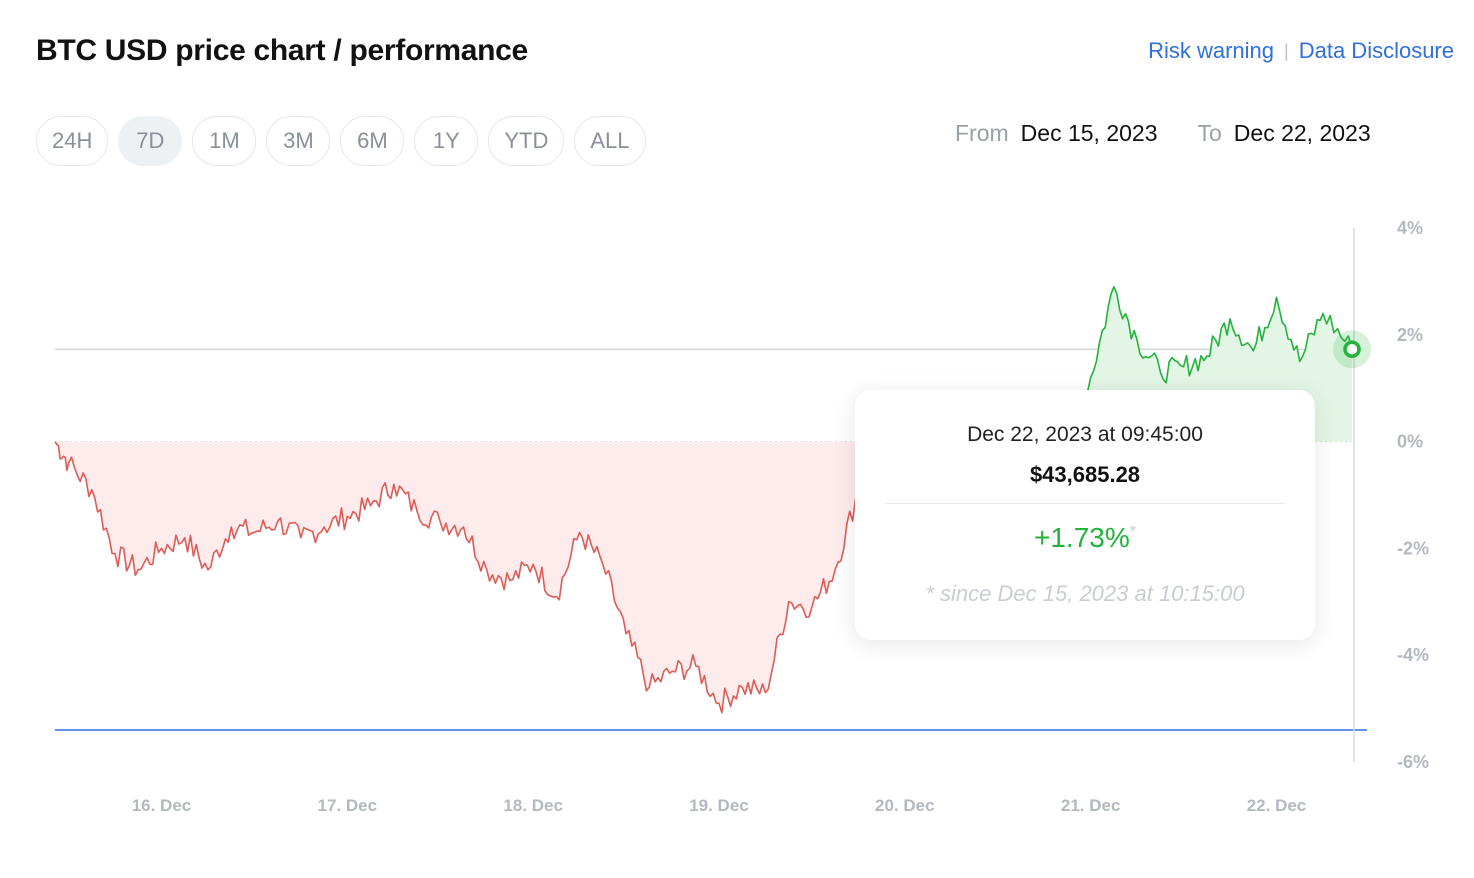  Describe the element at coordinates (905, 805) in the screenshot. I see `x-tick-label: 20. Dec` at that location.